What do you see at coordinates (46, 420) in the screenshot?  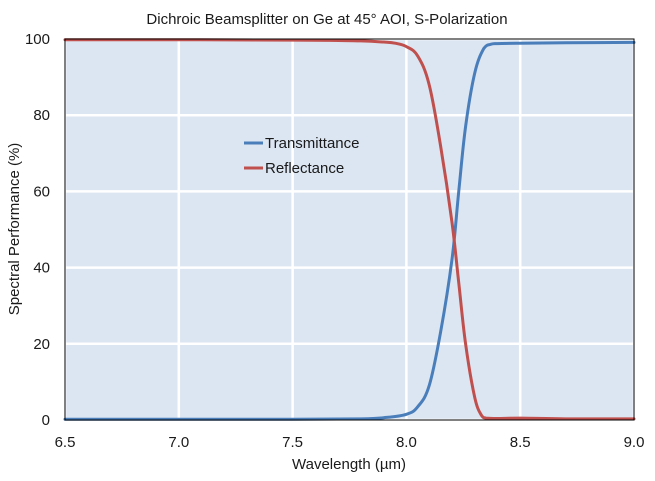 I see `y-tick-label: 0` at bounding box center [46, 420].